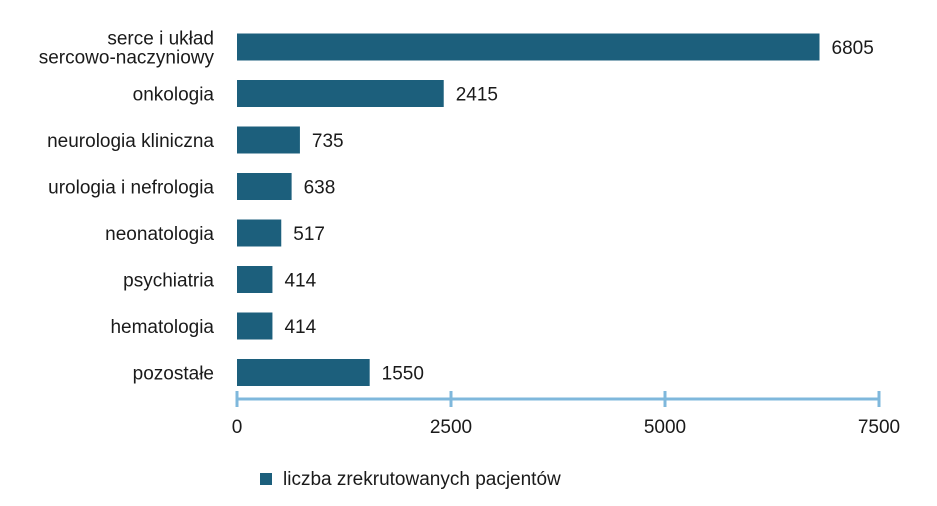 This screenshot has height=506, width=937. What do you see at coordinates (477, 95) in the screenshot?
I see `data-label: 2415` at bounding box center [477, 95].